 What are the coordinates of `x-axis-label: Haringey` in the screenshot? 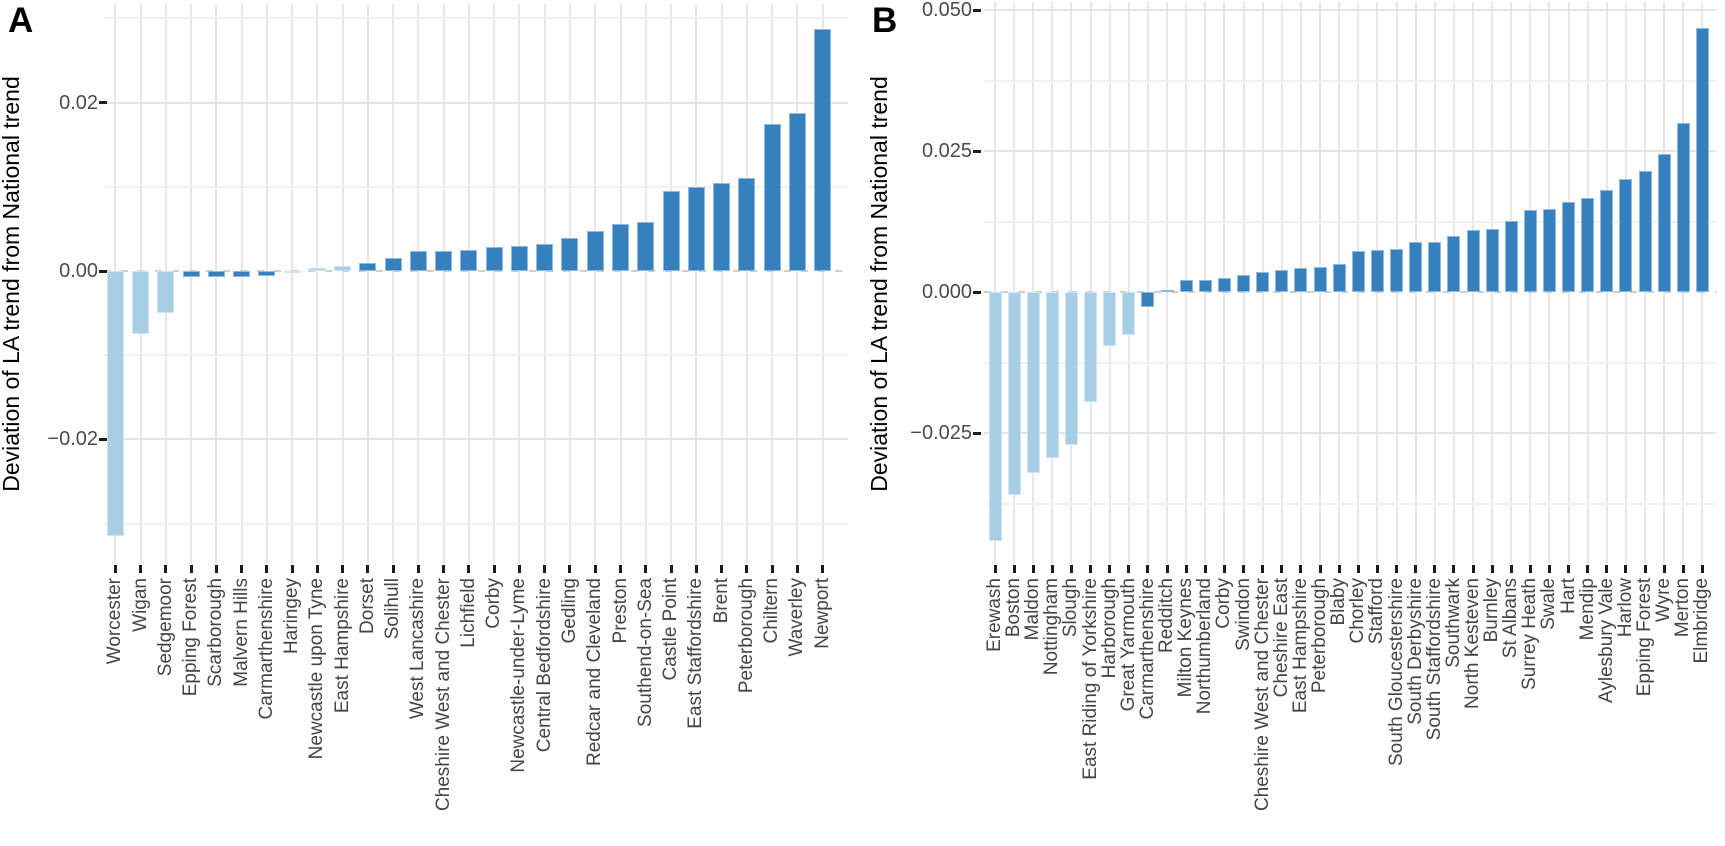 It's located at (292, 616).